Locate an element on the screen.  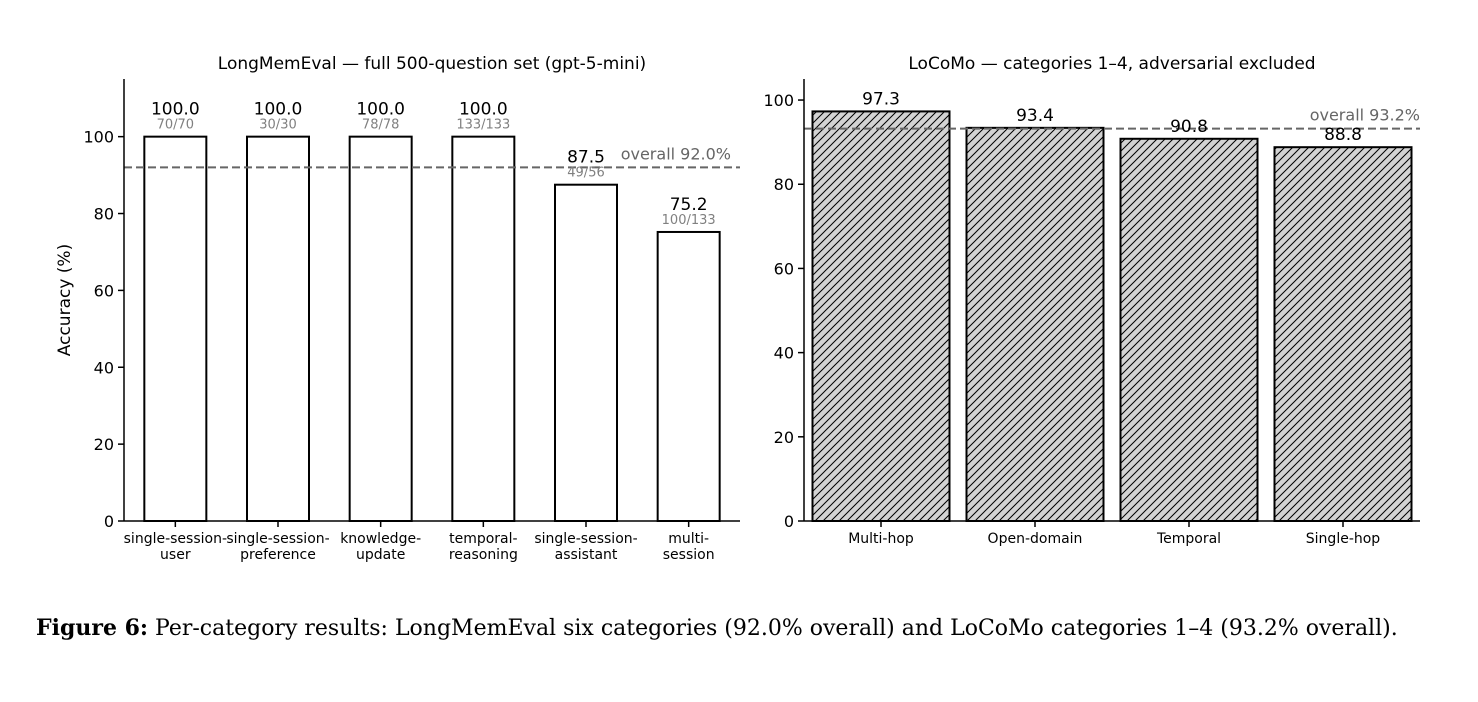
x-tick-label: session is located at coordinates (689, 555).